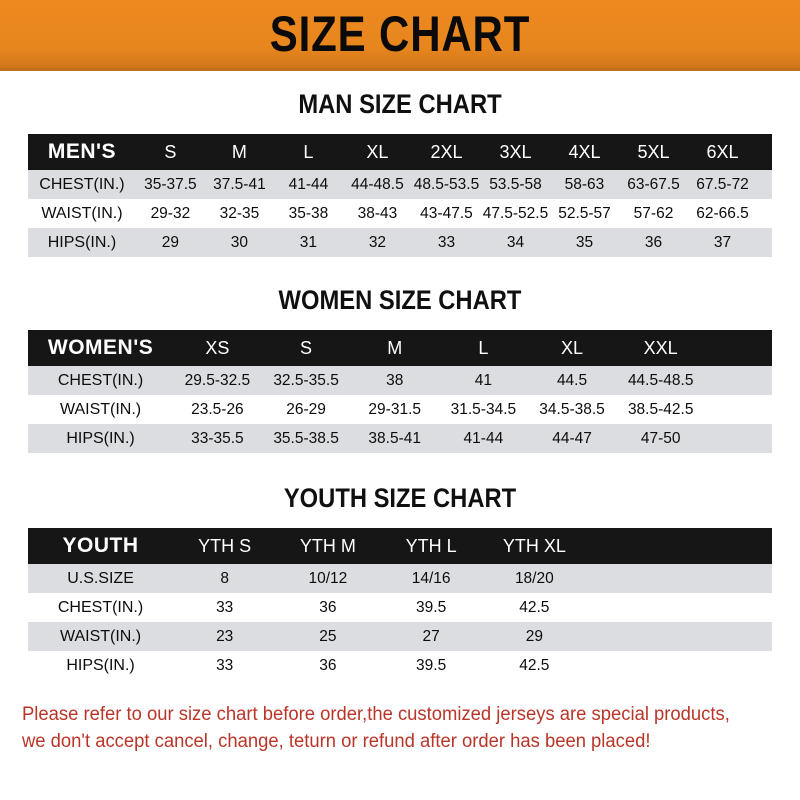 The image size is (800, 800). What do you see at coordinates (239, 213) in the screenshot?
I see `table-cell: 32-35` at bounding box center [239, 213].